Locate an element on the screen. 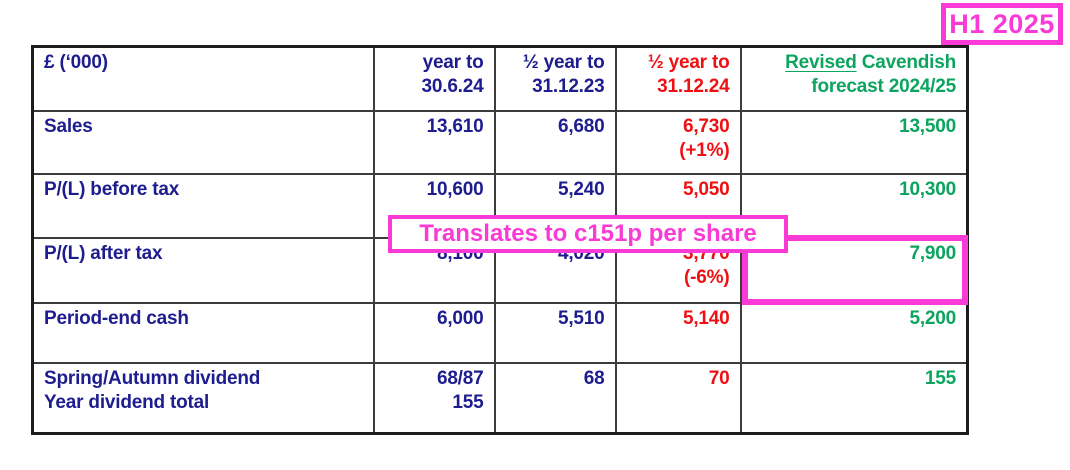 The width and height of the screenshot is (1070, 470). cell-value: 6,730 is located at coordinates (706, 126).